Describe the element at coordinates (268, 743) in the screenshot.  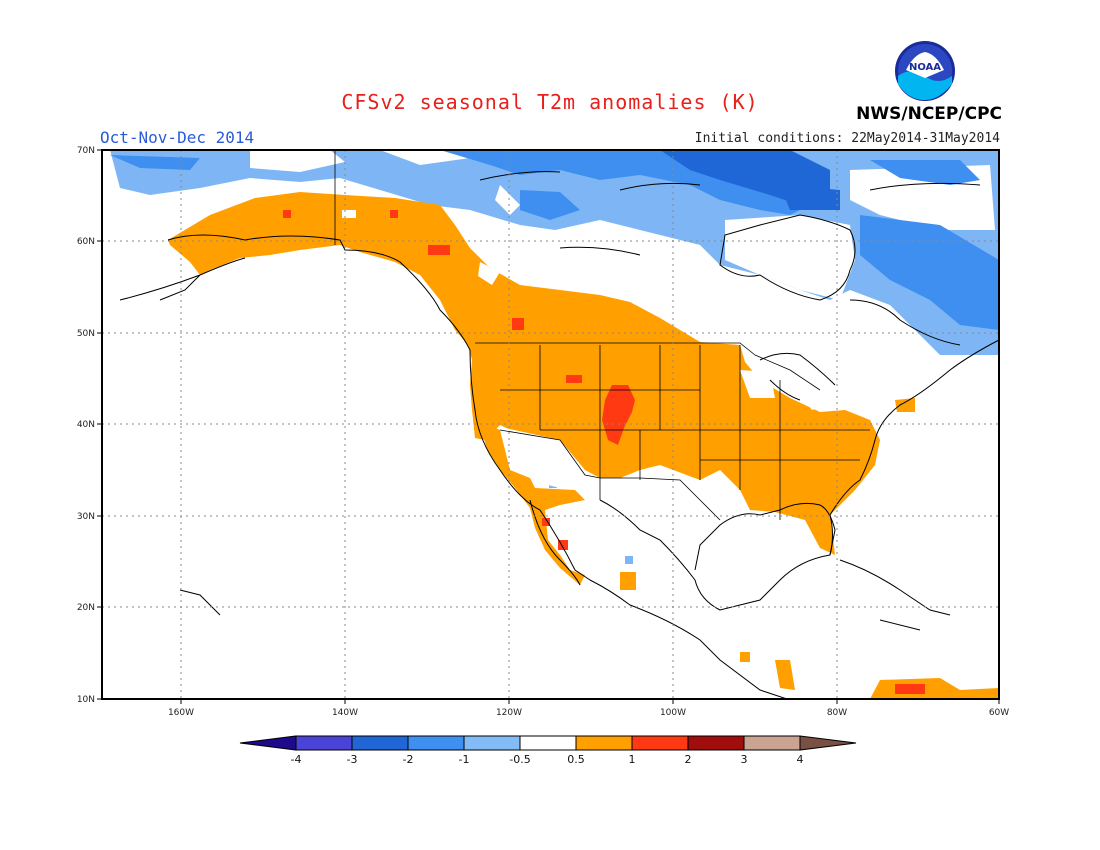
I see `colorbar-arrow-low` at that location.